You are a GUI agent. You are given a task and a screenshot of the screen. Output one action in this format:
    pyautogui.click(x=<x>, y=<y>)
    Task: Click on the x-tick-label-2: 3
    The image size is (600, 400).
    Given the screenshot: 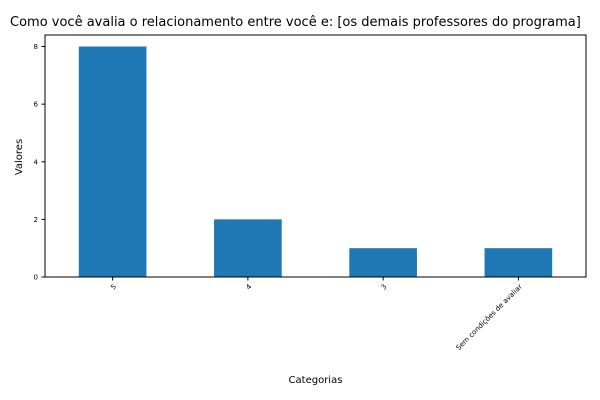 What is the action you would take?
    pyautogui.click(x=384, y=287)
    